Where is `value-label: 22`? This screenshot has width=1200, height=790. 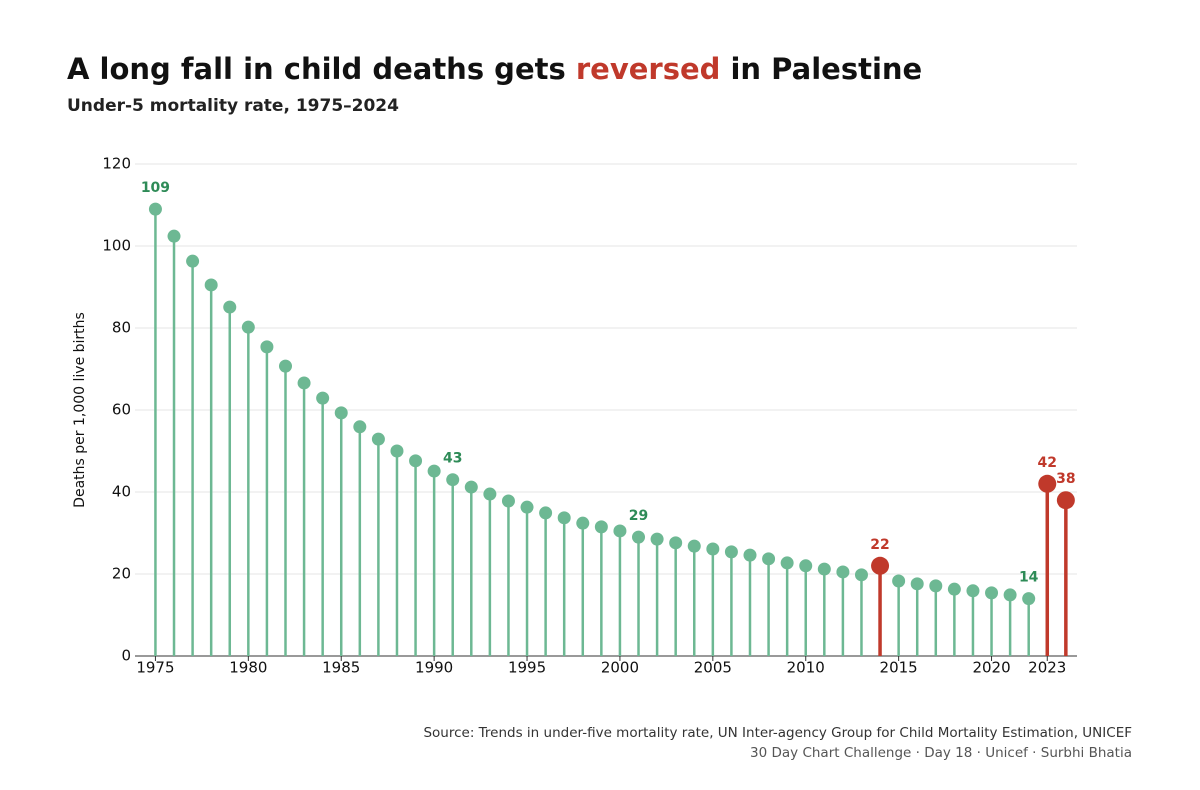
value-label: 22 is located at coordinates (879, 545).